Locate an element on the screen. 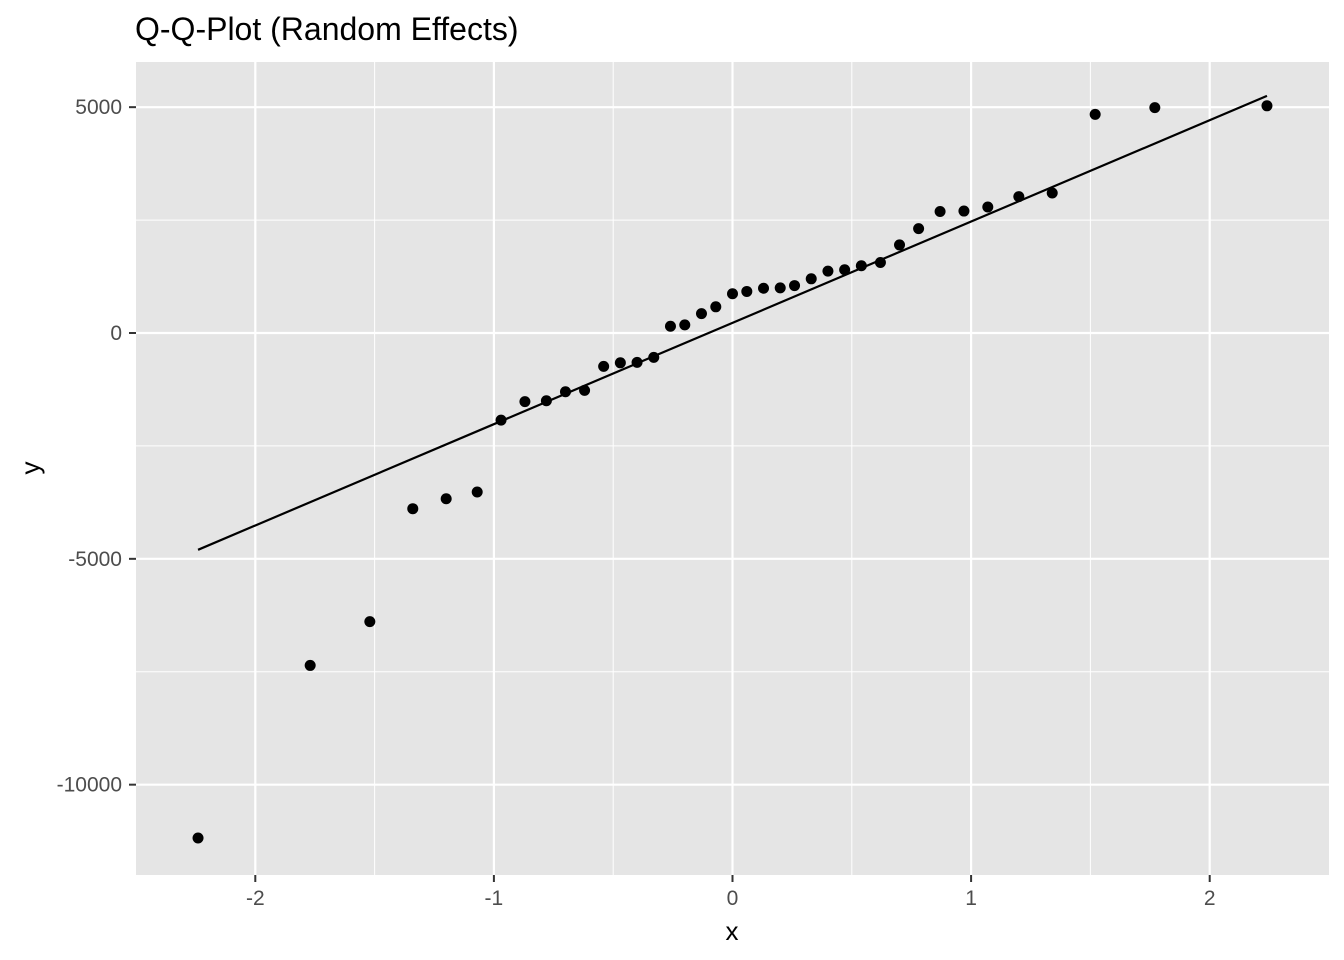  y-tick-label: -5000 is located at coordinates (95, 559).